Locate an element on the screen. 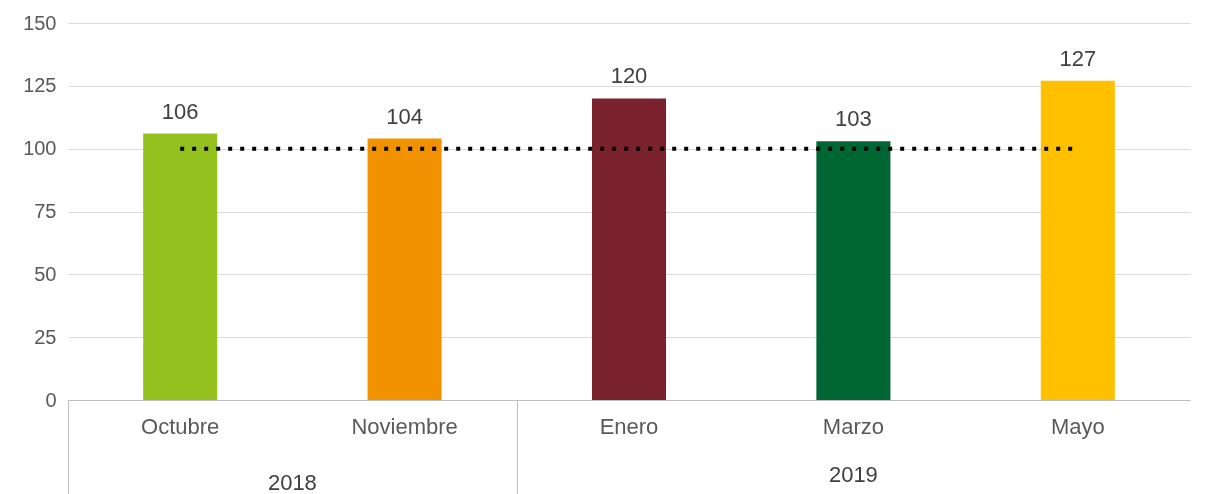  data-label: 103 is located at coordinates (853, 119).